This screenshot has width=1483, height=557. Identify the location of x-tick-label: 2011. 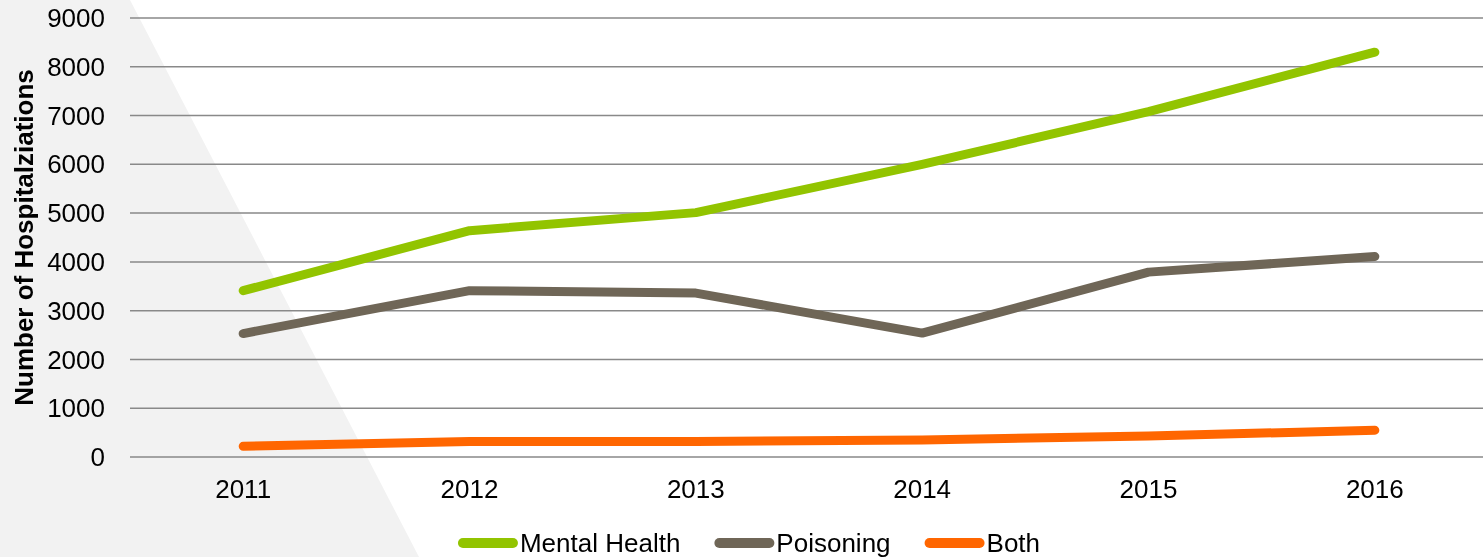
(243, 489).